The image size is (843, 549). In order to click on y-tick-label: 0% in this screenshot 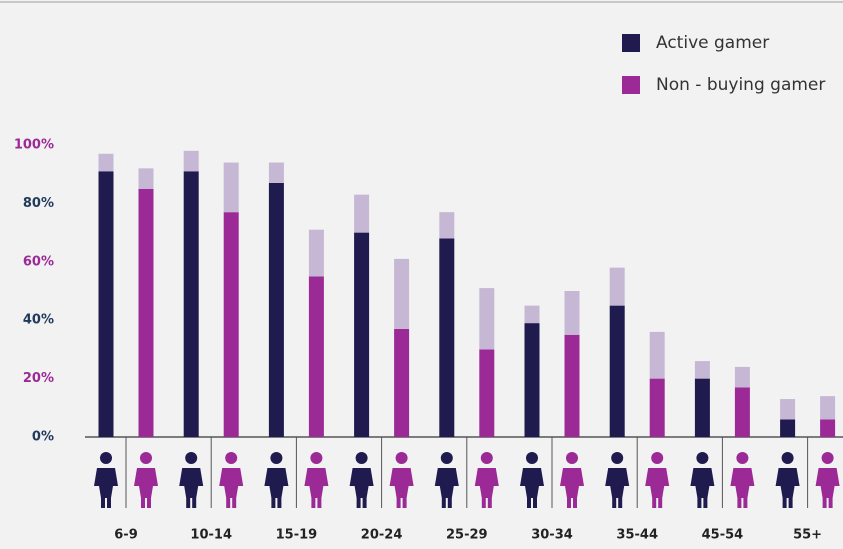, I will do `click(43, 437)`.